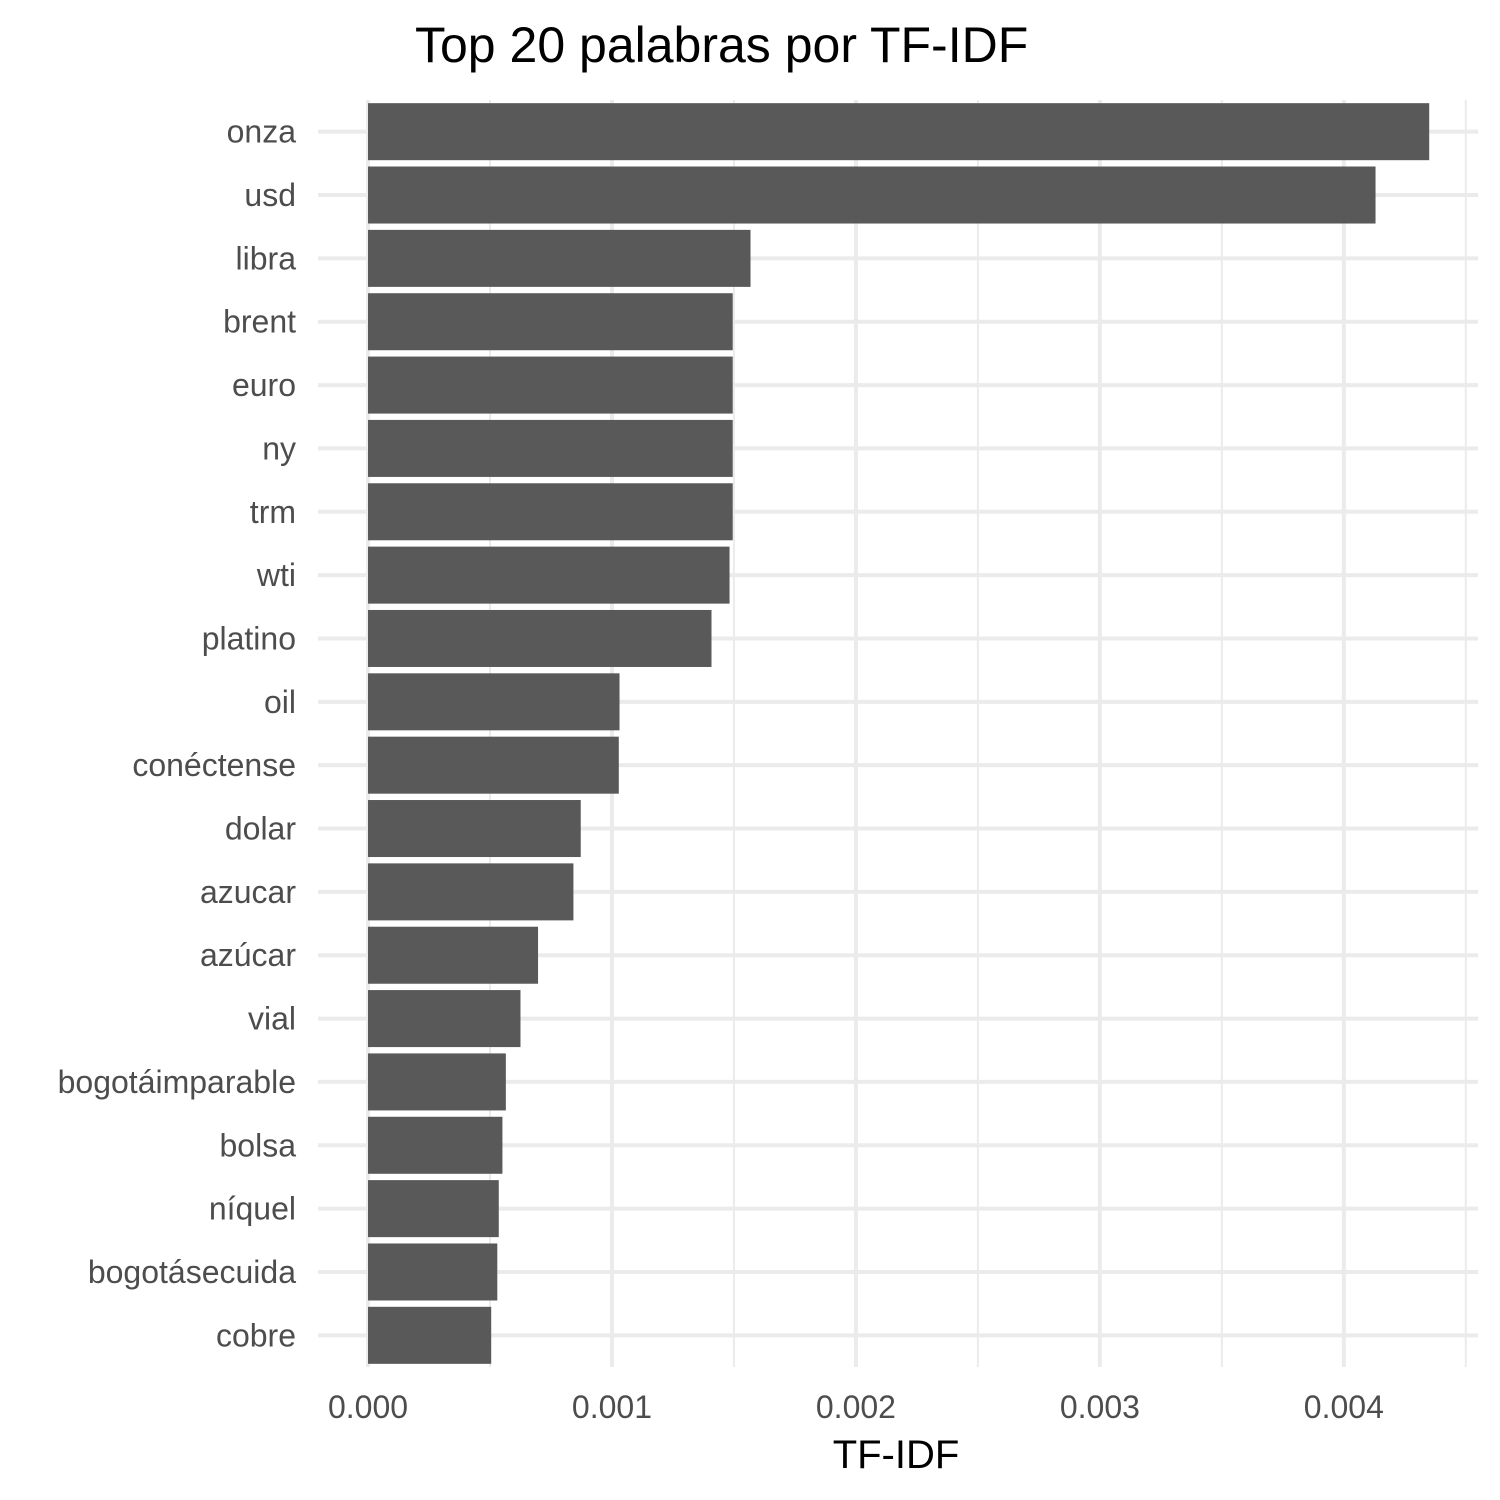 The image size is (1500, 1500). I want to click on bar-ny, so click(550, 448).